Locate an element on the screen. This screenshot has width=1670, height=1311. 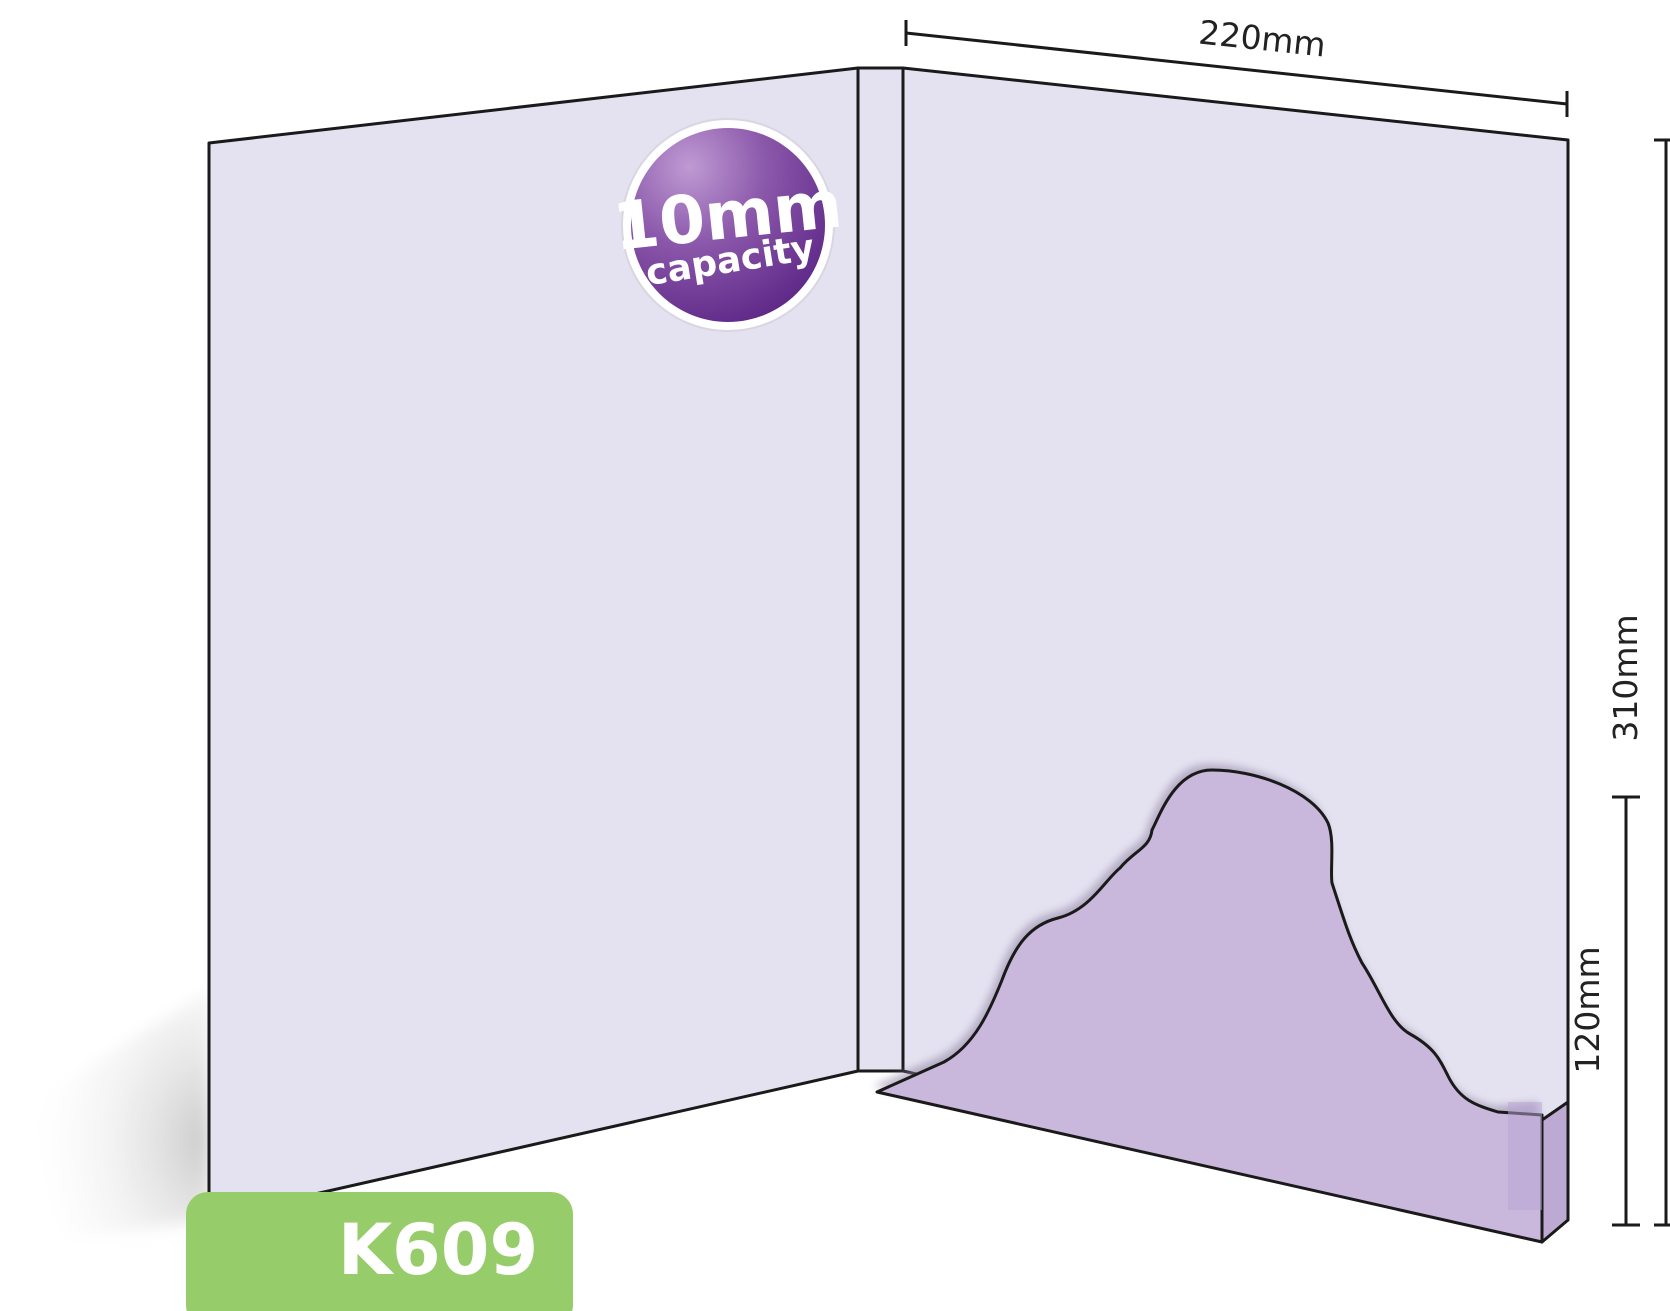
pocket-height-label: 120mm is located at coordinates (1587, 1009).